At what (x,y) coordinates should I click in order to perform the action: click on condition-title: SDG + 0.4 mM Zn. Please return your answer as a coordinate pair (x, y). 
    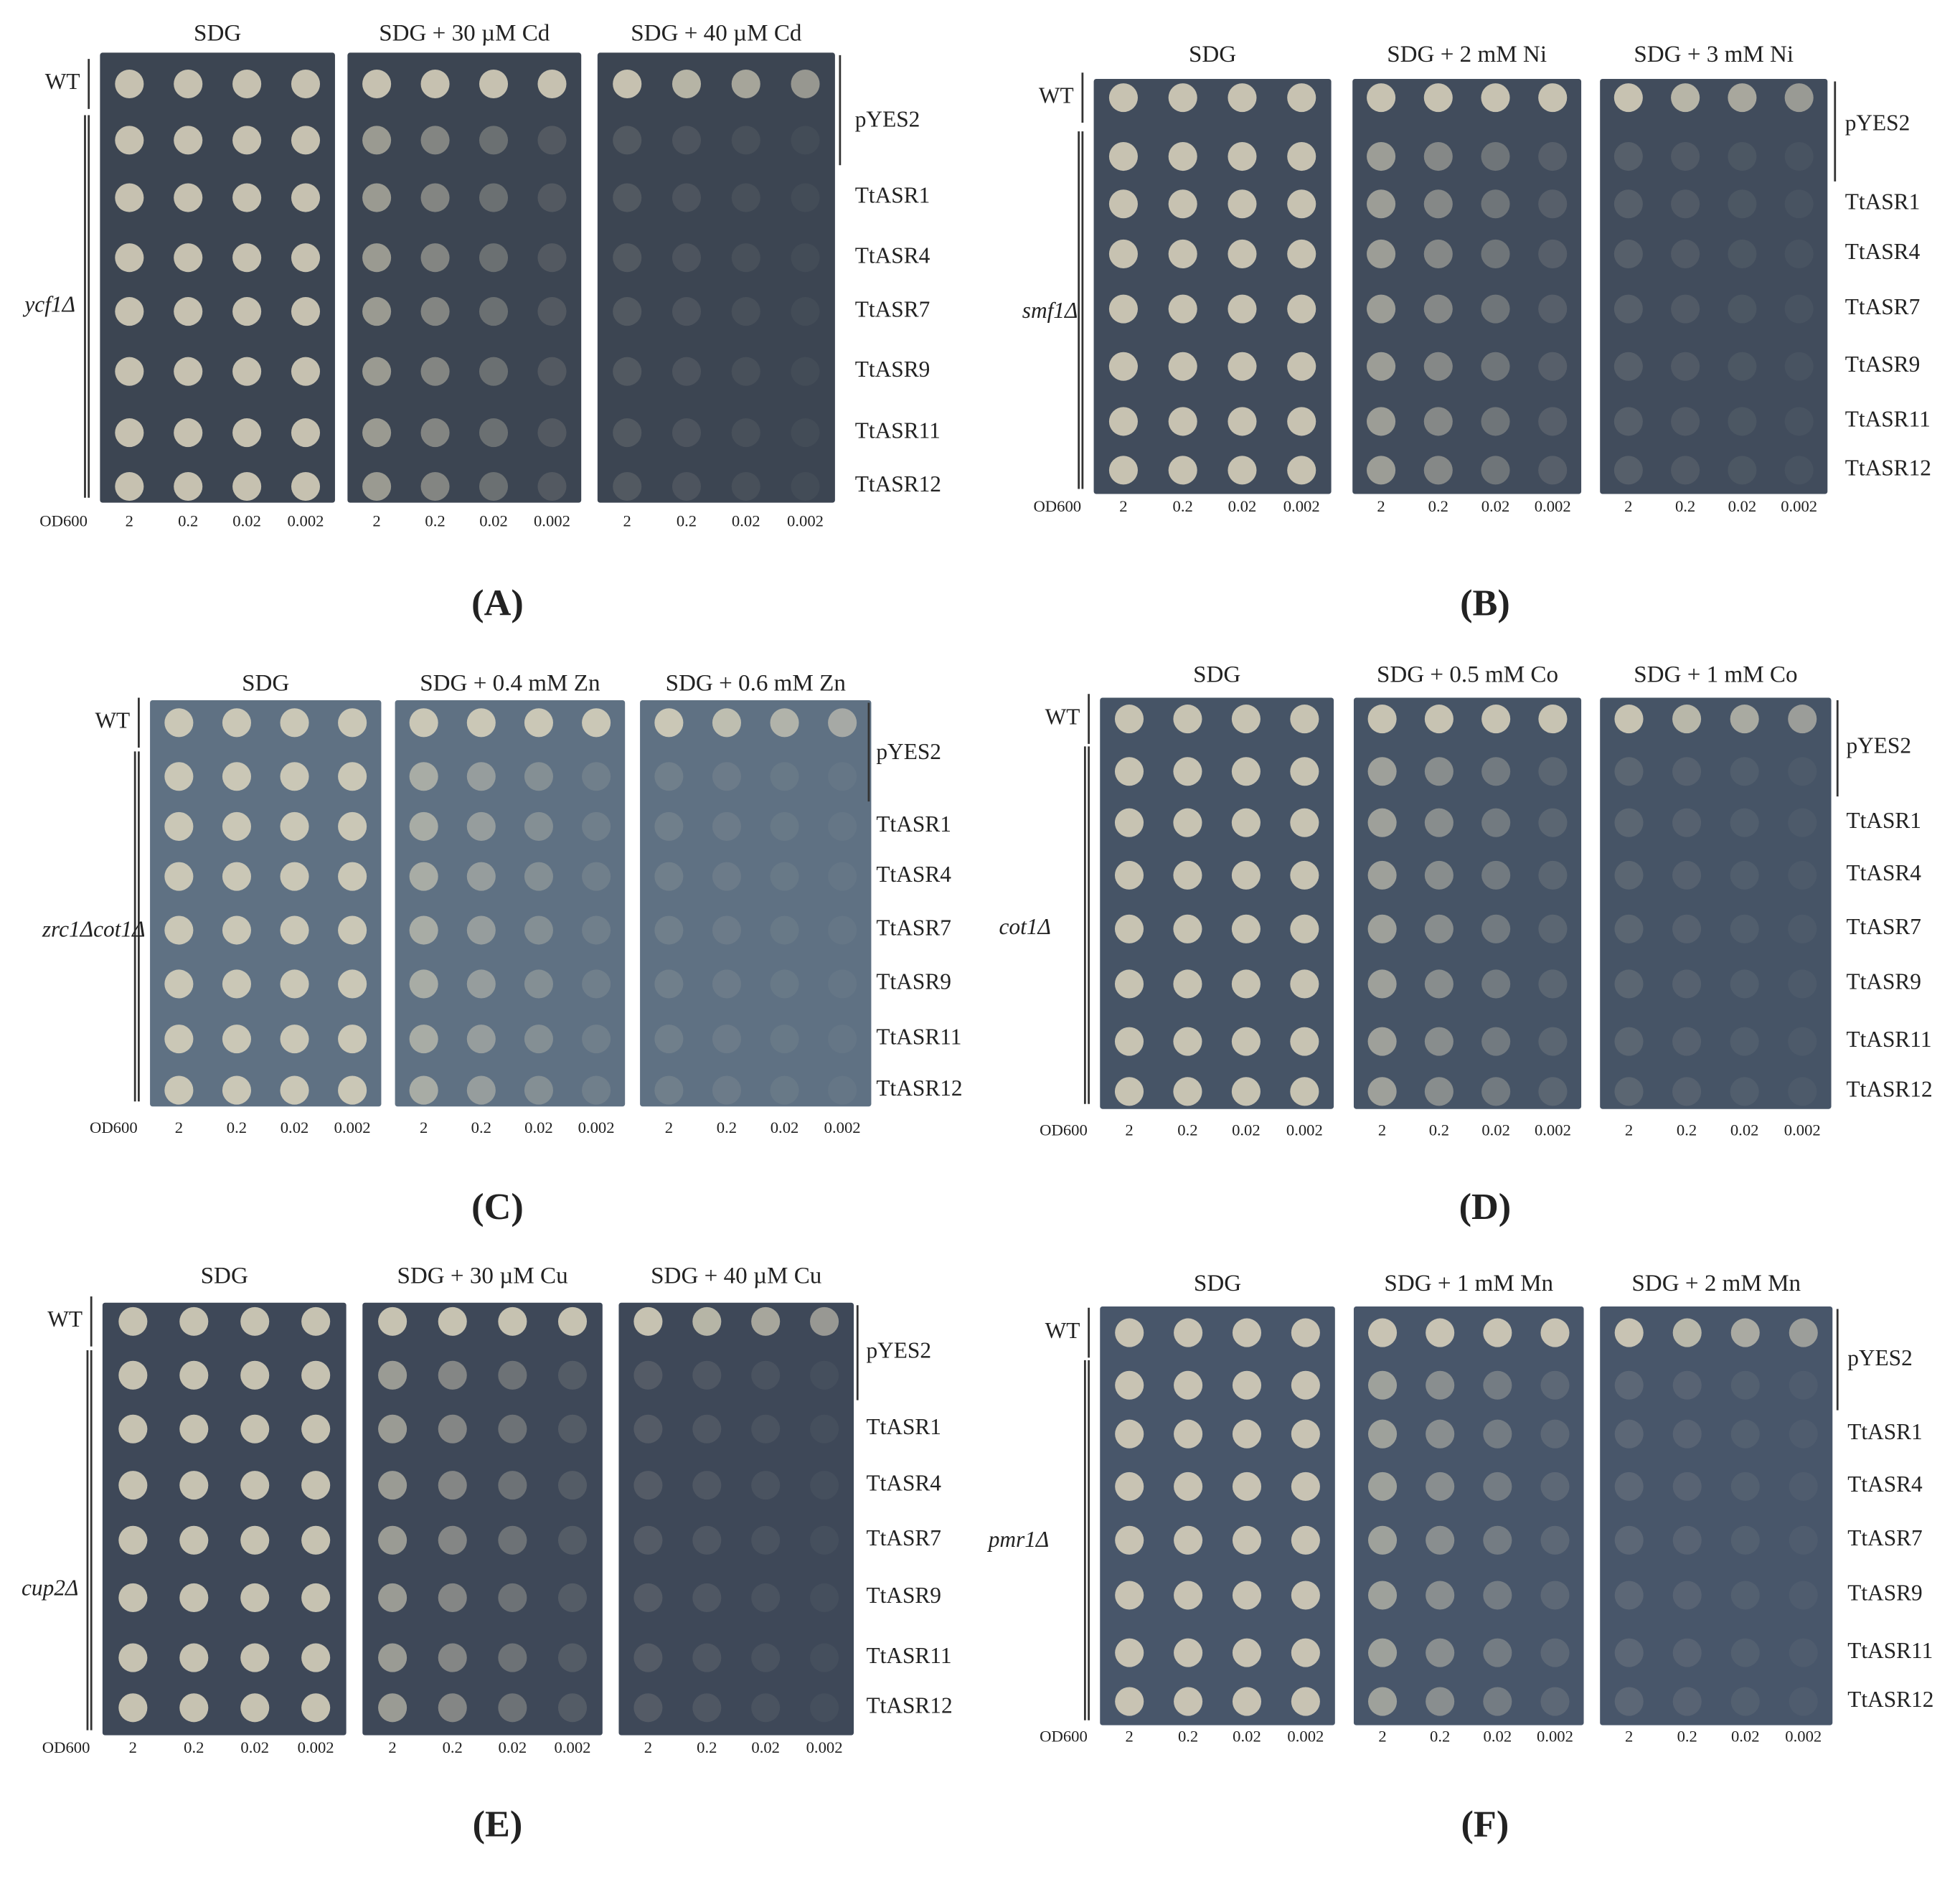
    Looking at the image, I should click on (510, 684).